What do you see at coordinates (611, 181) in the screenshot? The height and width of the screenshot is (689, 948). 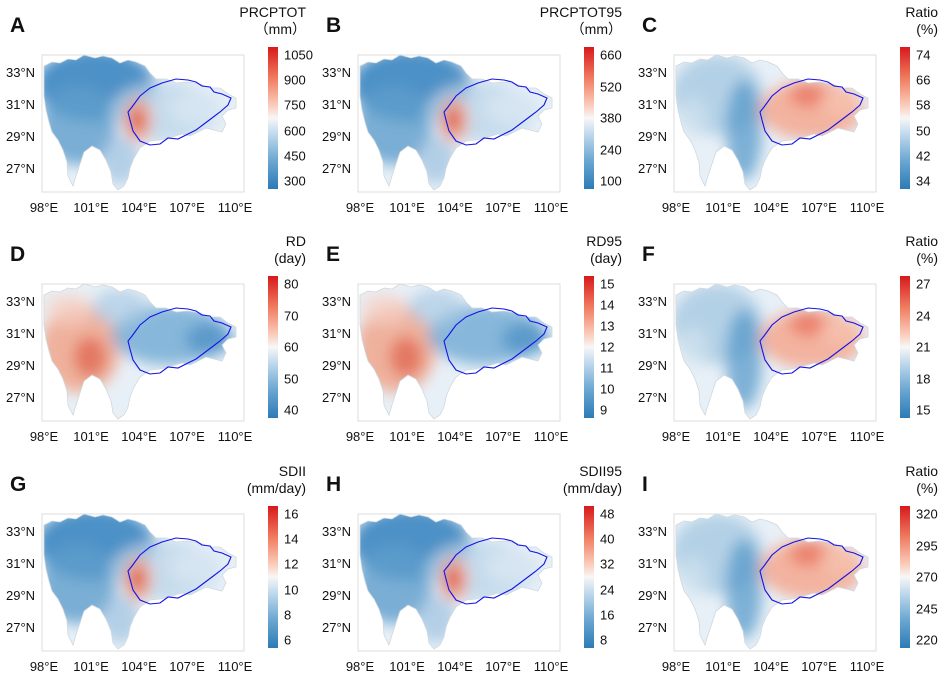 I see `colorbar-tick-label: 100` at bounding box center [611, 181].